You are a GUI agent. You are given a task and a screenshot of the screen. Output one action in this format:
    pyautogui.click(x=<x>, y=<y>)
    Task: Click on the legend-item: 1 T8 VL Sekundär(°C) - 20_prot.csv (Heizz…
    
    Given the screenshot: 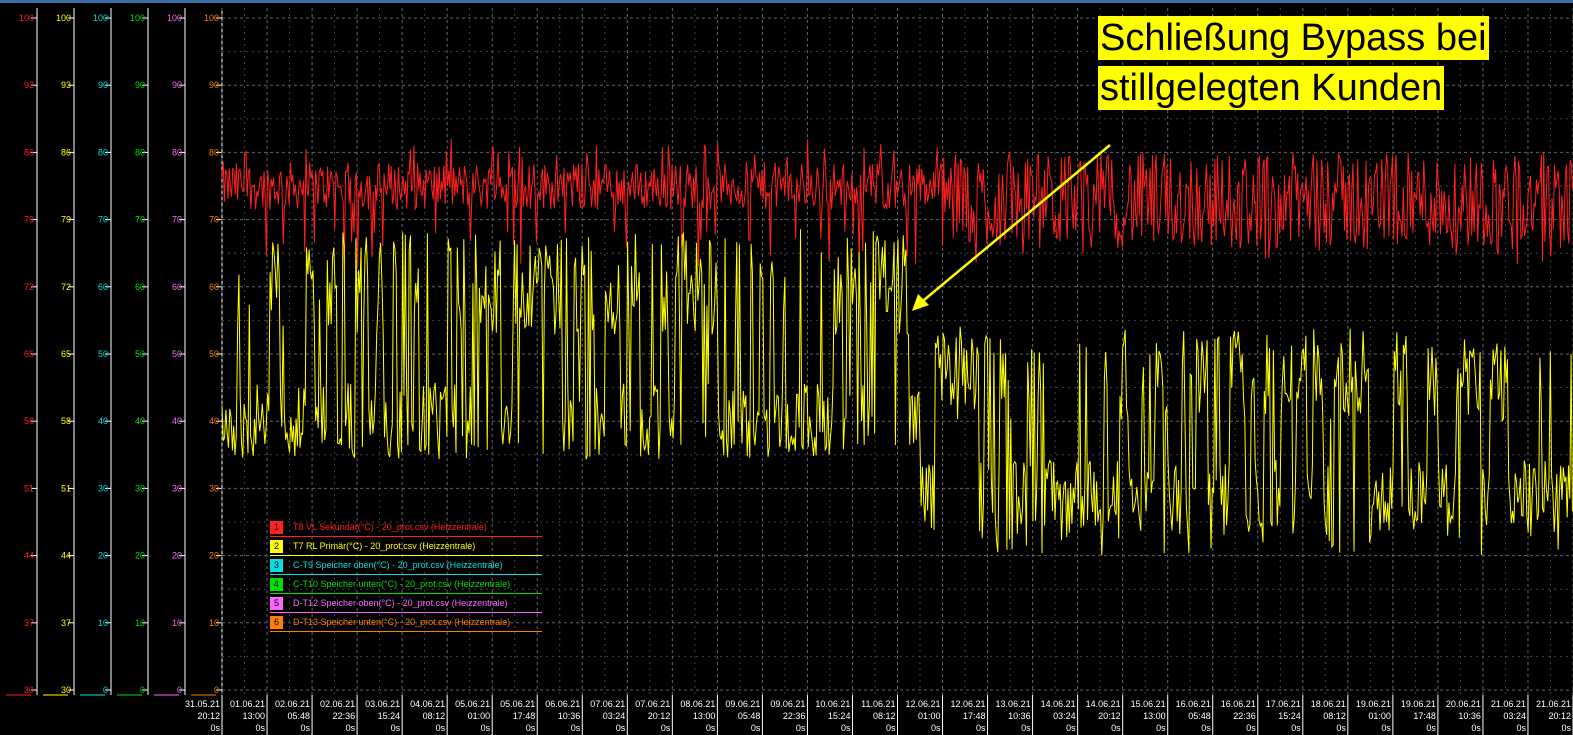 What is the action you would take?
    pyautogui.click(x=406, y=527)
    